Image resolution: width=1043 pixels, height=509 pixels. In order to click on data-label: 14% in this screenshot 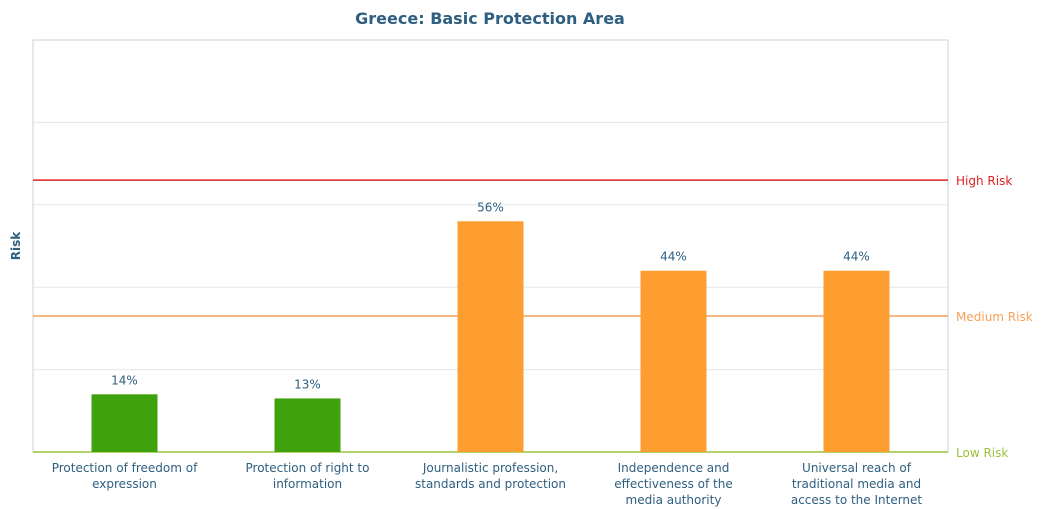, I will do `click(124, 380)`.